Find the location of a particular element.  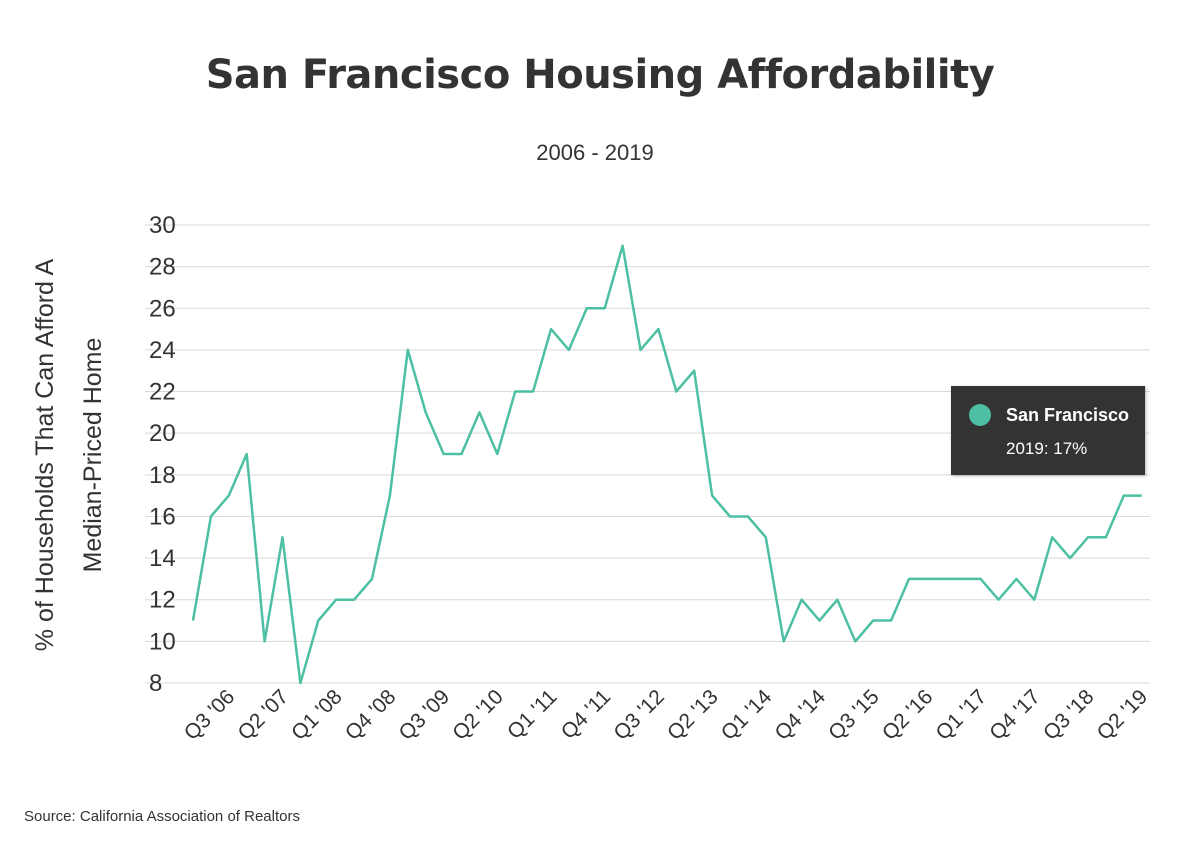

y-tick-label: 18 is located at coordinates (162, 475).